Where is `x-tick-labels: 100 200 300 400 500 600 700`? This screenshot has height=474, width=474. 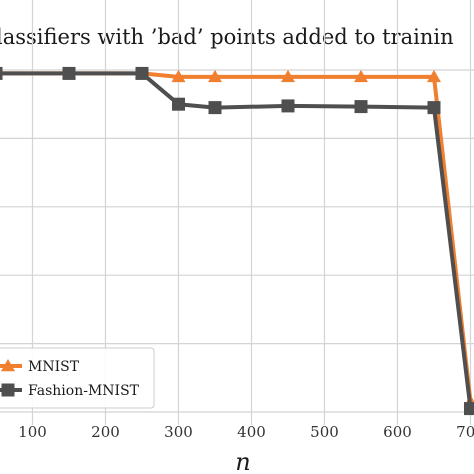 x-tick-labels: 100 200 300 400 500 600 700 is located at coordinates (246, 432).